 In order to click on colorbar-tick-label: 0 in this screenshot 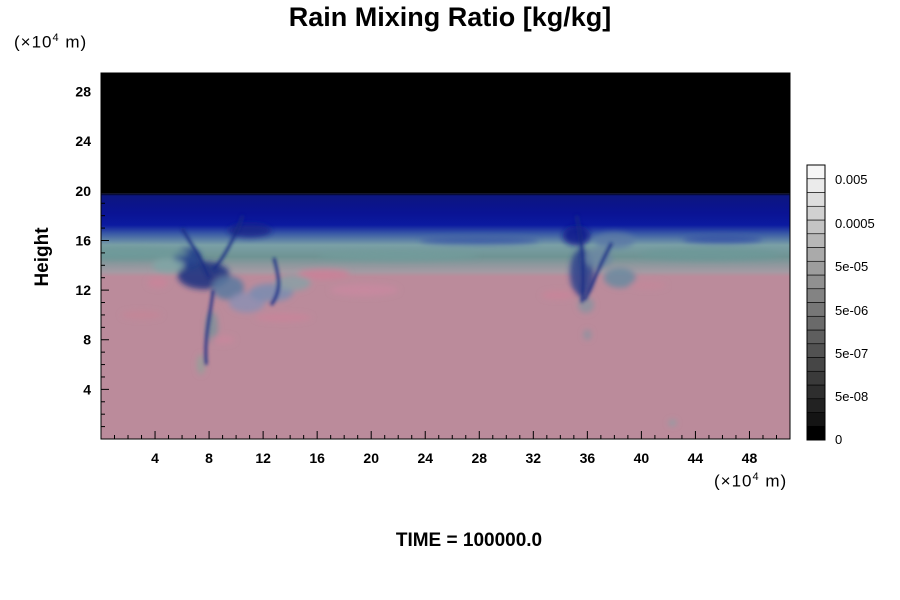, I will do `click(838, 439)`.